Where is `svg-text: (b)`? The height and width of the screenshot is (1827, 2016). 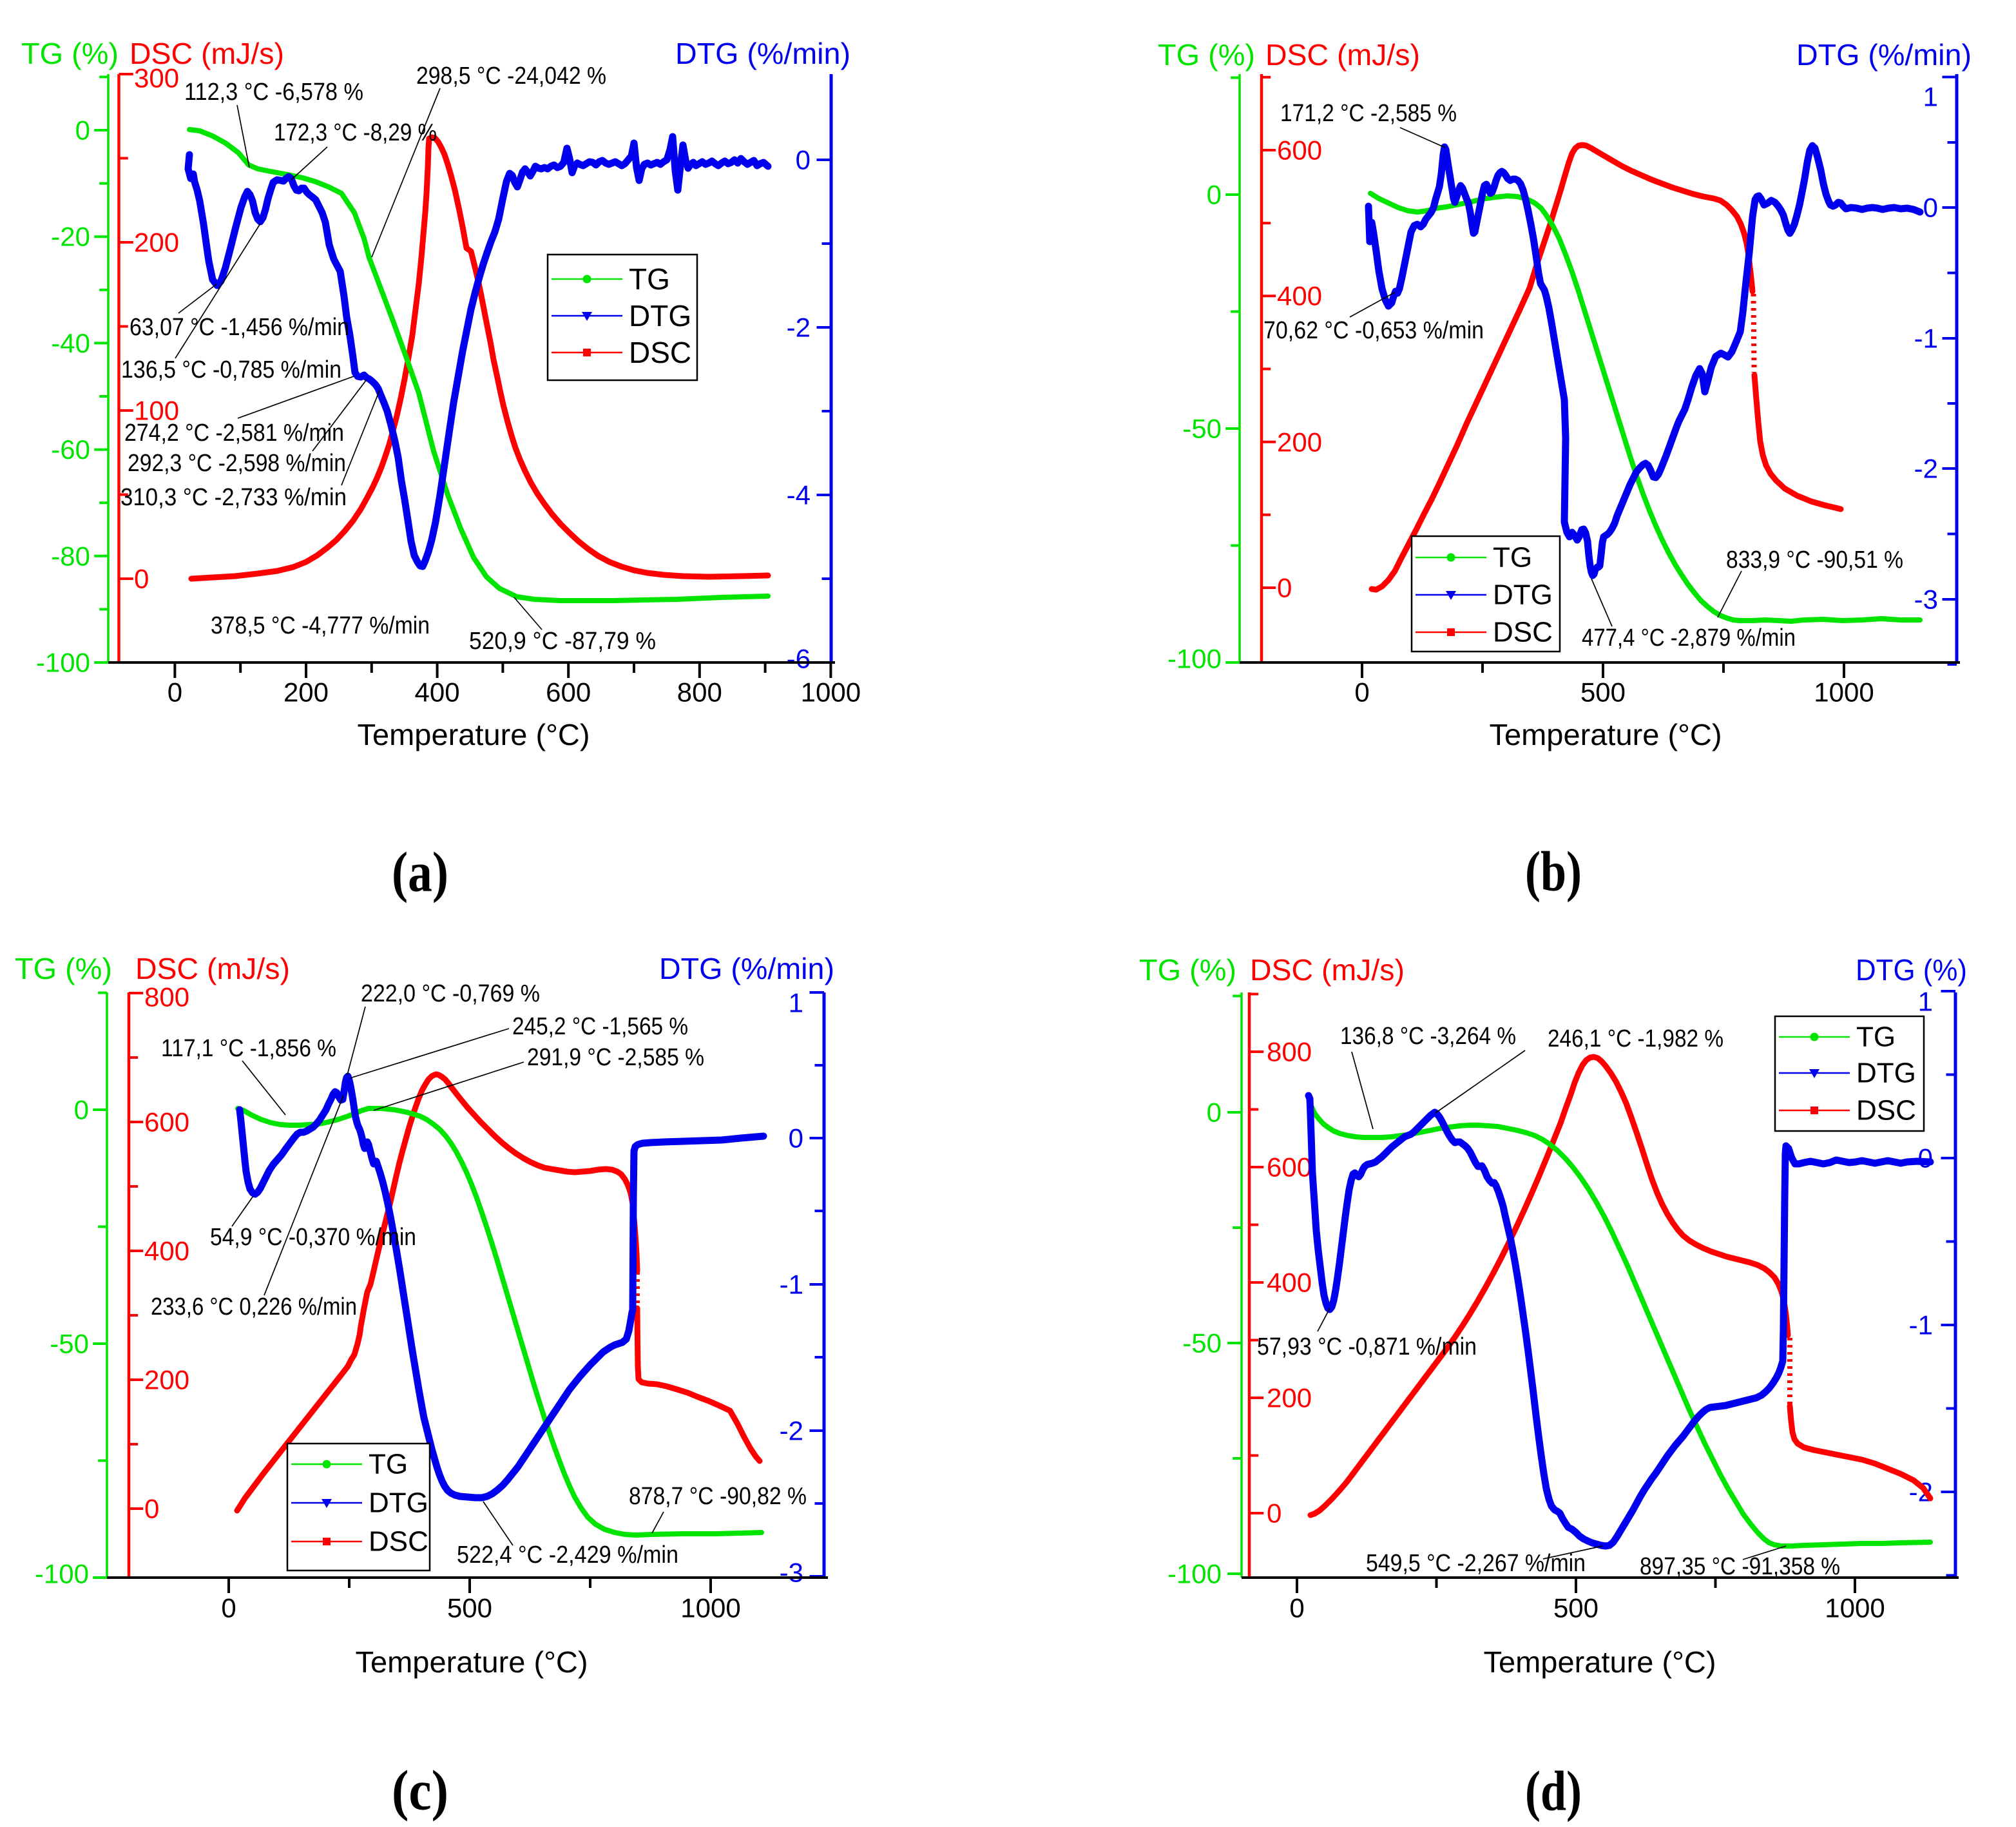
svg-text: (b) is located at coordinates (1553, 873).